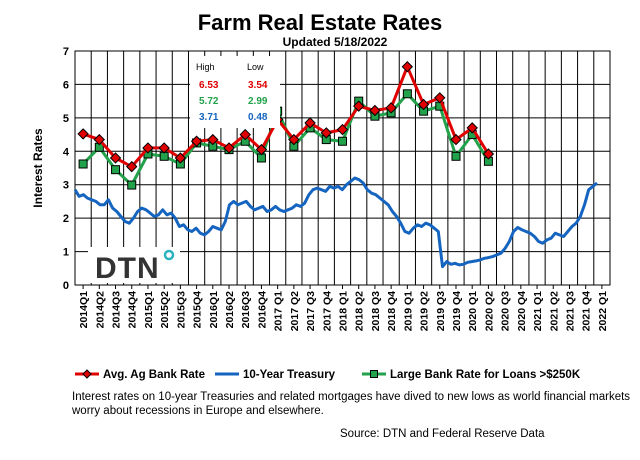  I want to click on x-tick-label: 2015Q2, so click(165, 310).